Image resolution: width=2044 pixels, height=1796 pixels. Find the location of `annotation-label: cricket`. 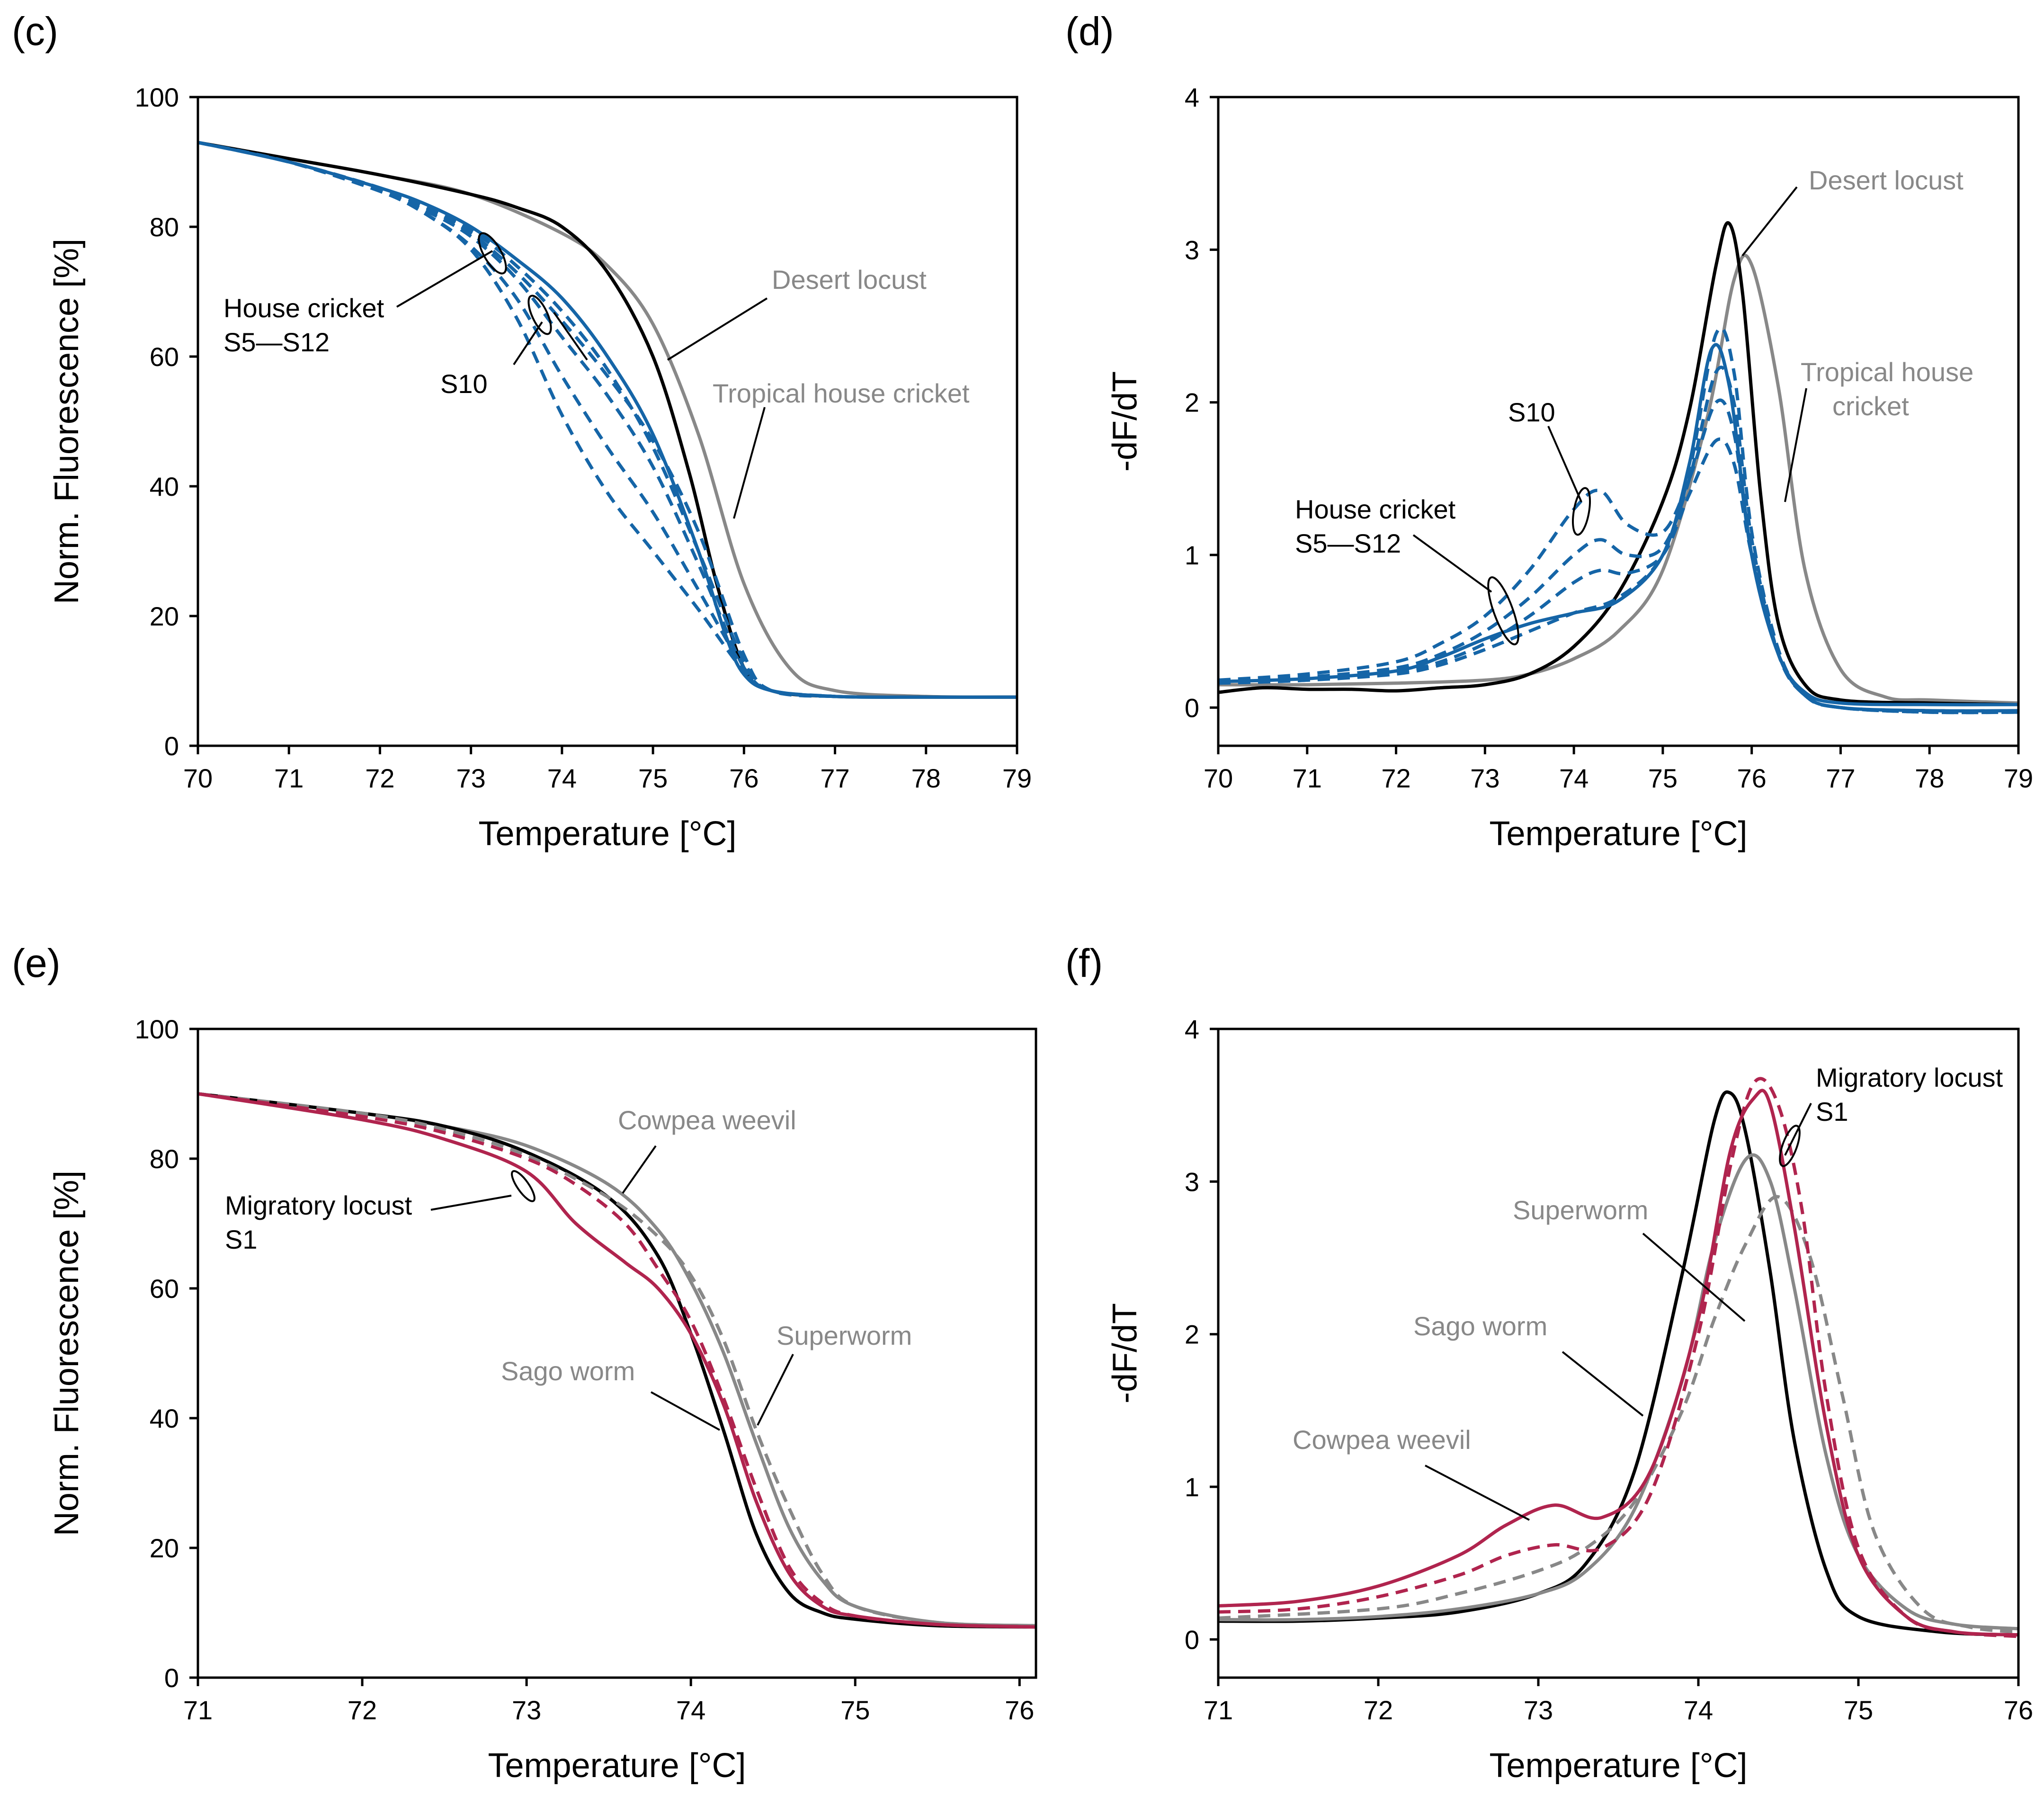

annotation-label: cricket is located at coordinates (1870, 406).